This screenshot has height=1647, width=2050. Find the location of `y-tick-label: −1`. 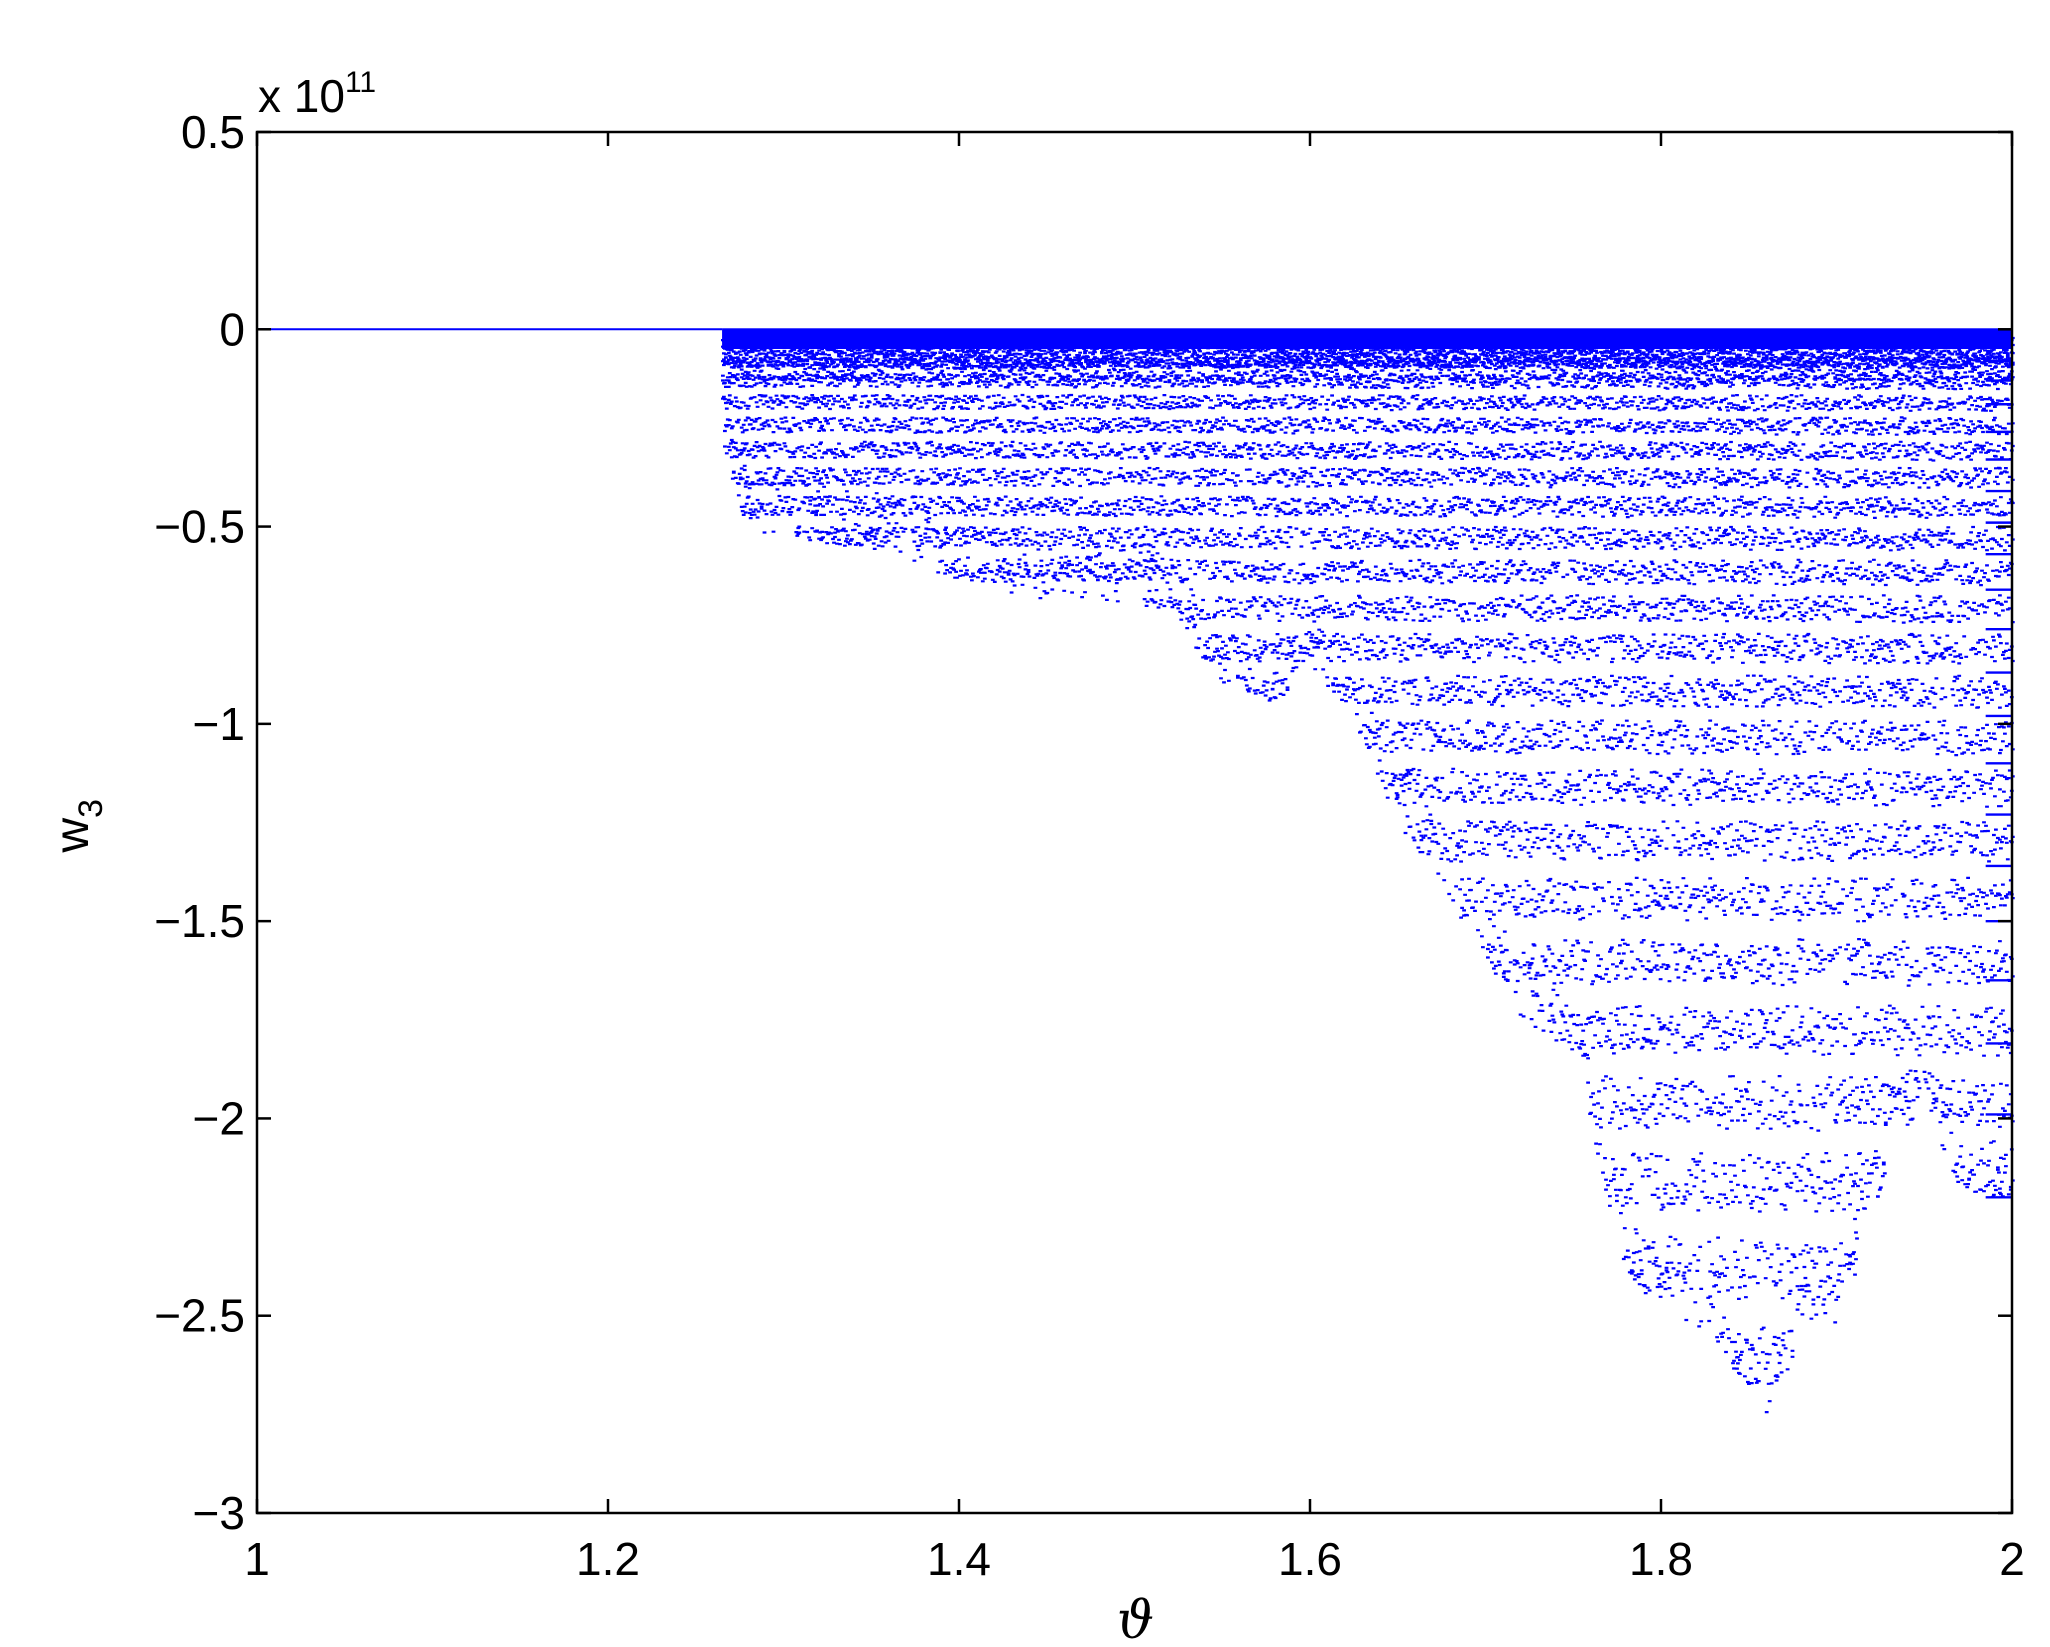

y-tick-label: −1 is located at coordinates (219, 724).